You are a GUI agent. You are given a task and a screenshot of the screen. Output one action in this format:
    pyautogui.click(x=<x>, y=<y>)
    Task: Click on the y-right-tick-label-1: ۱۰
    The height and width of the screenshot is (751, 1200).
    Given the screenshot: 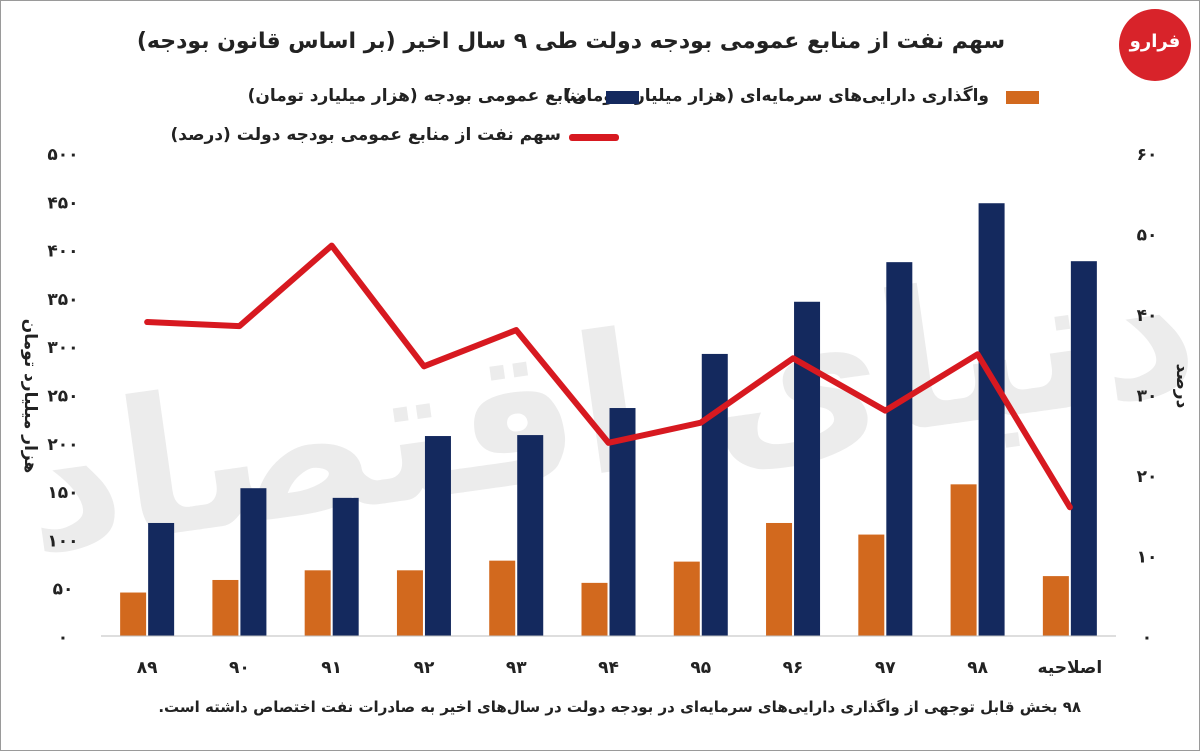 What is the action you would take?
    pyautogui.click(x=1147, y=558)
    